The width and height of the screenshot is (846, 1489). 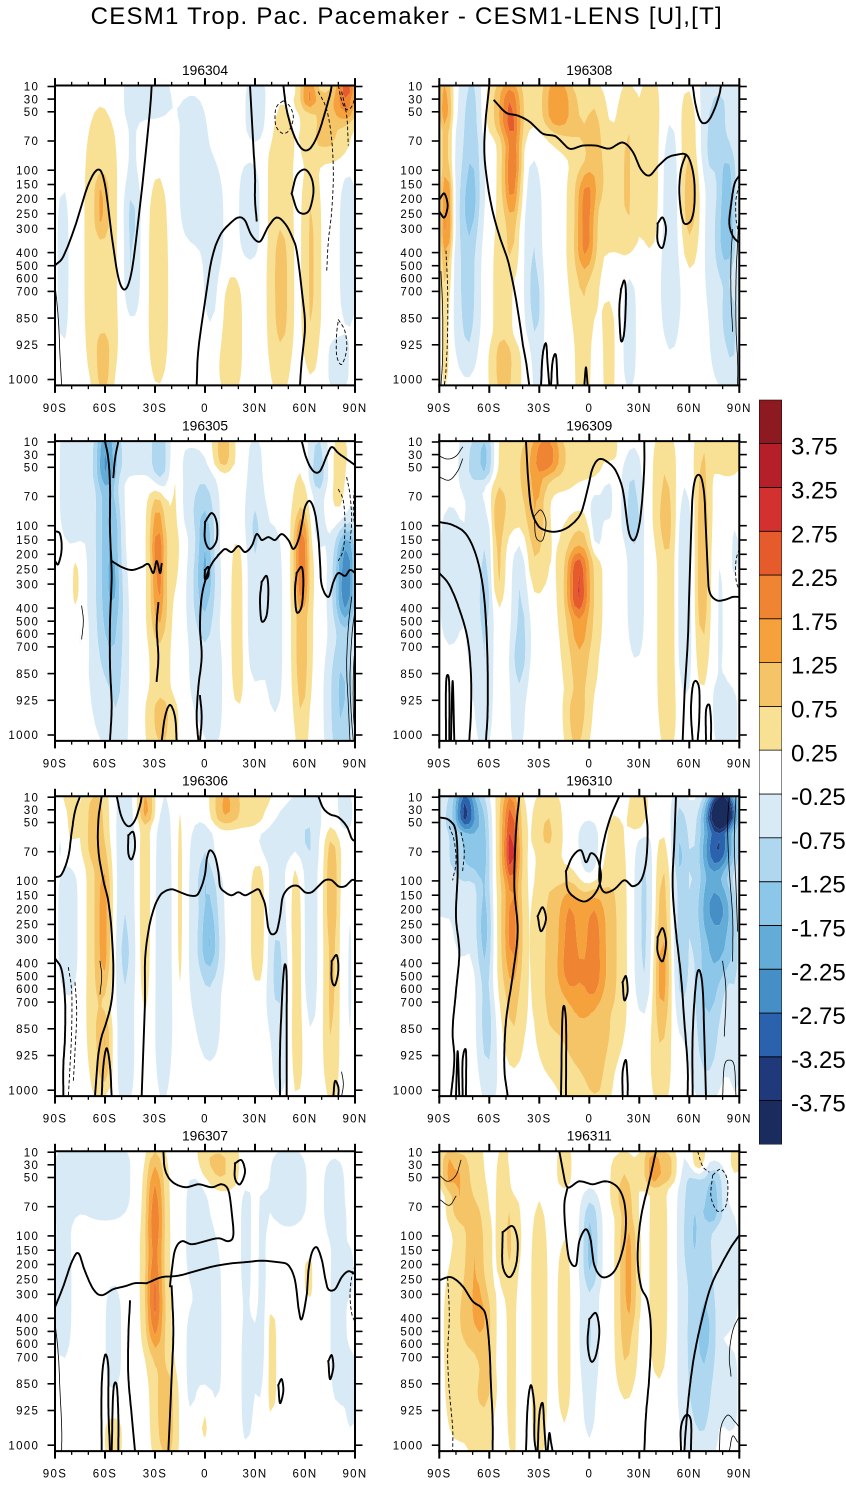 I want to click on svg-text: 196305, so click(x=205, y=425).